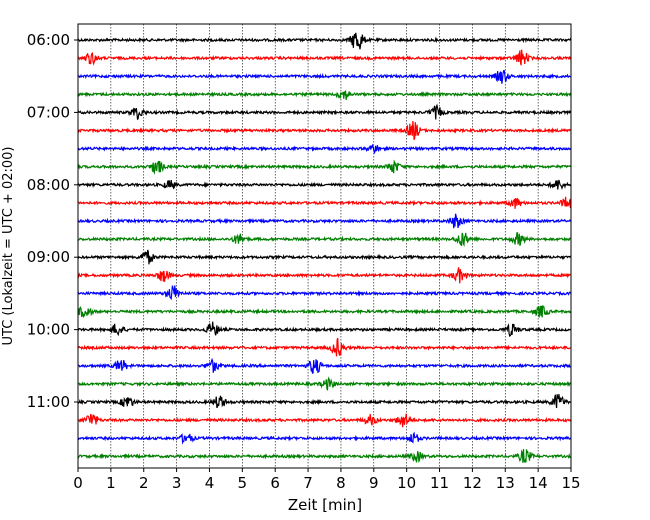 The image size is (650, 520). Describe the element at coordinates (325, 505) in the screenshot. I see `x-axis-label: Zeit [min]` at that location.